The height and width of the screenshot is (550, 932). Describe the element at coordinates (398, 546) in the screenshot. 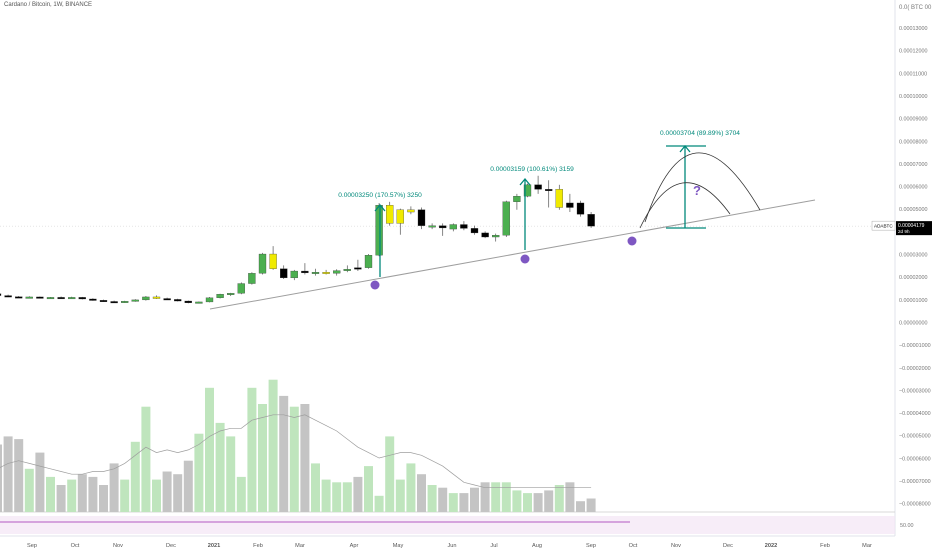

I see `time-tick-label: May` at that location.